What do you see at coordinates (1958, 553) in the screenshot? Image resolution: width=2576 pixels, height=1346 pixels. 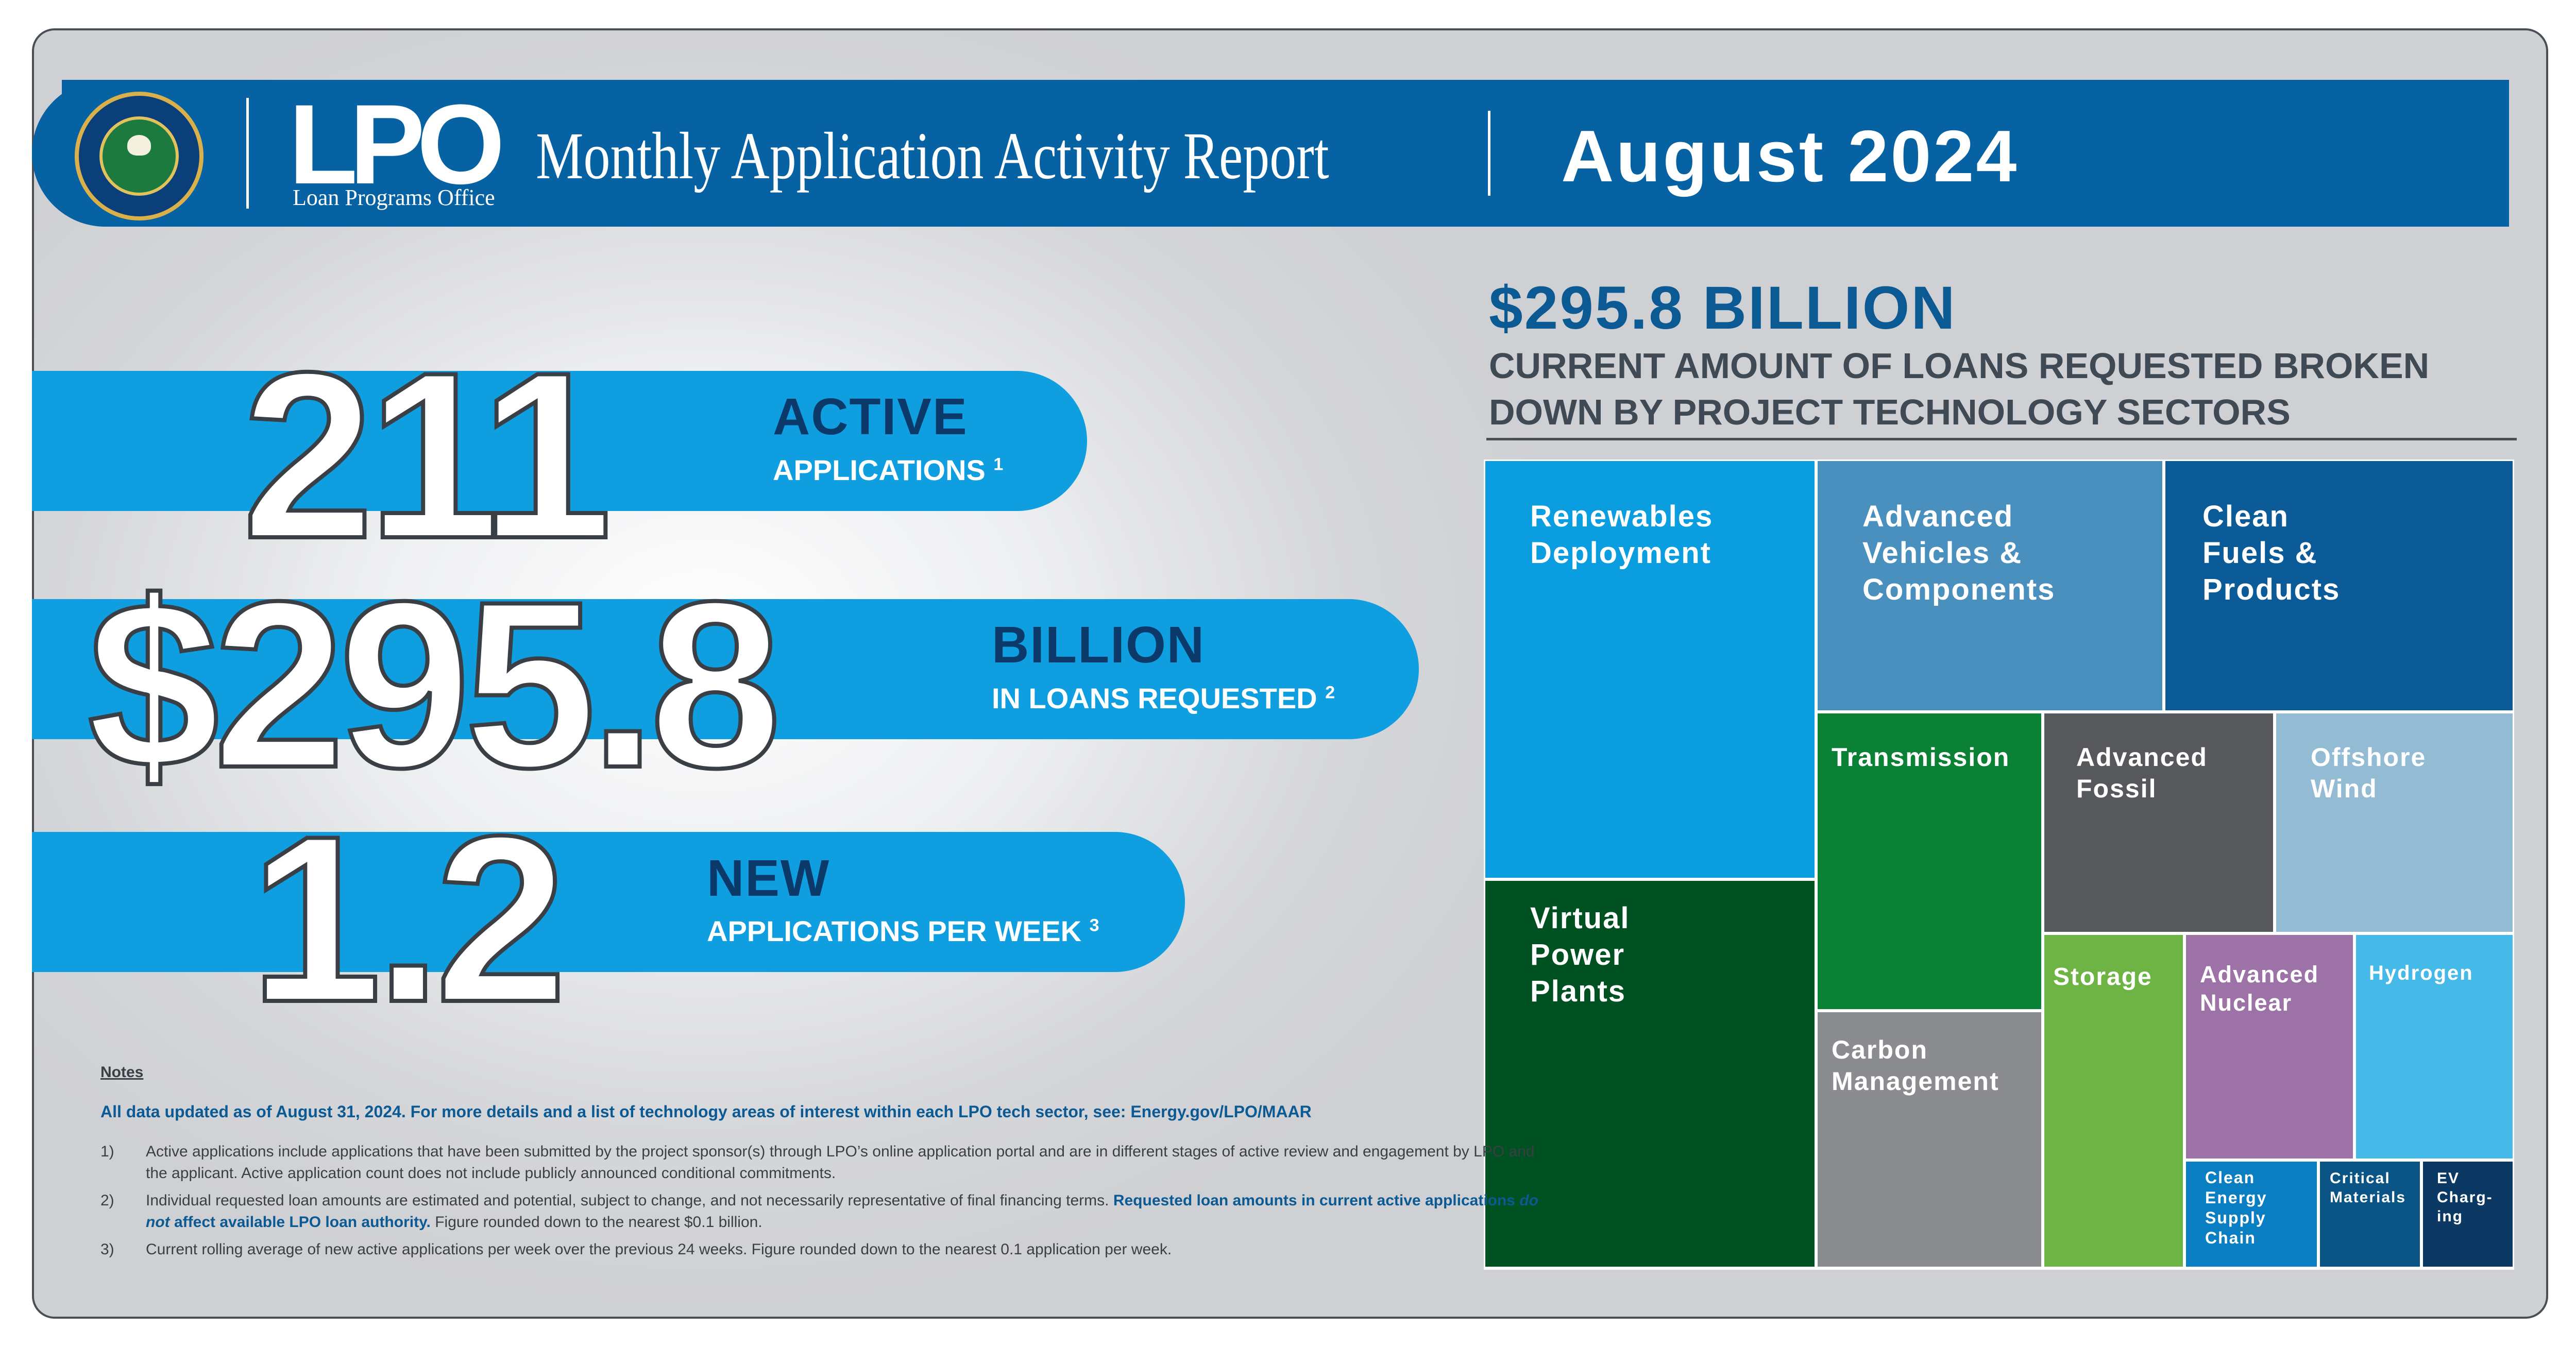 I see `treemap-label-2: Advanced Vehicles & Components` at bounding box center [1958, 553].